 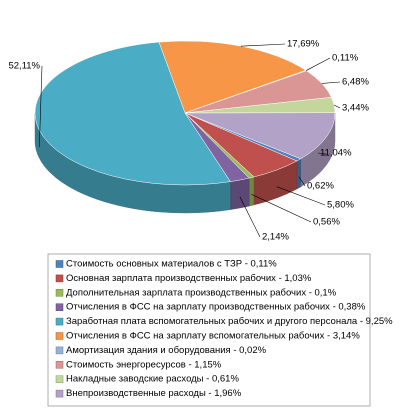 What do you see at coordinates (320, 186) in the screenshot?
I see `data-label: 0,62%` at bounding box center [320, 186].